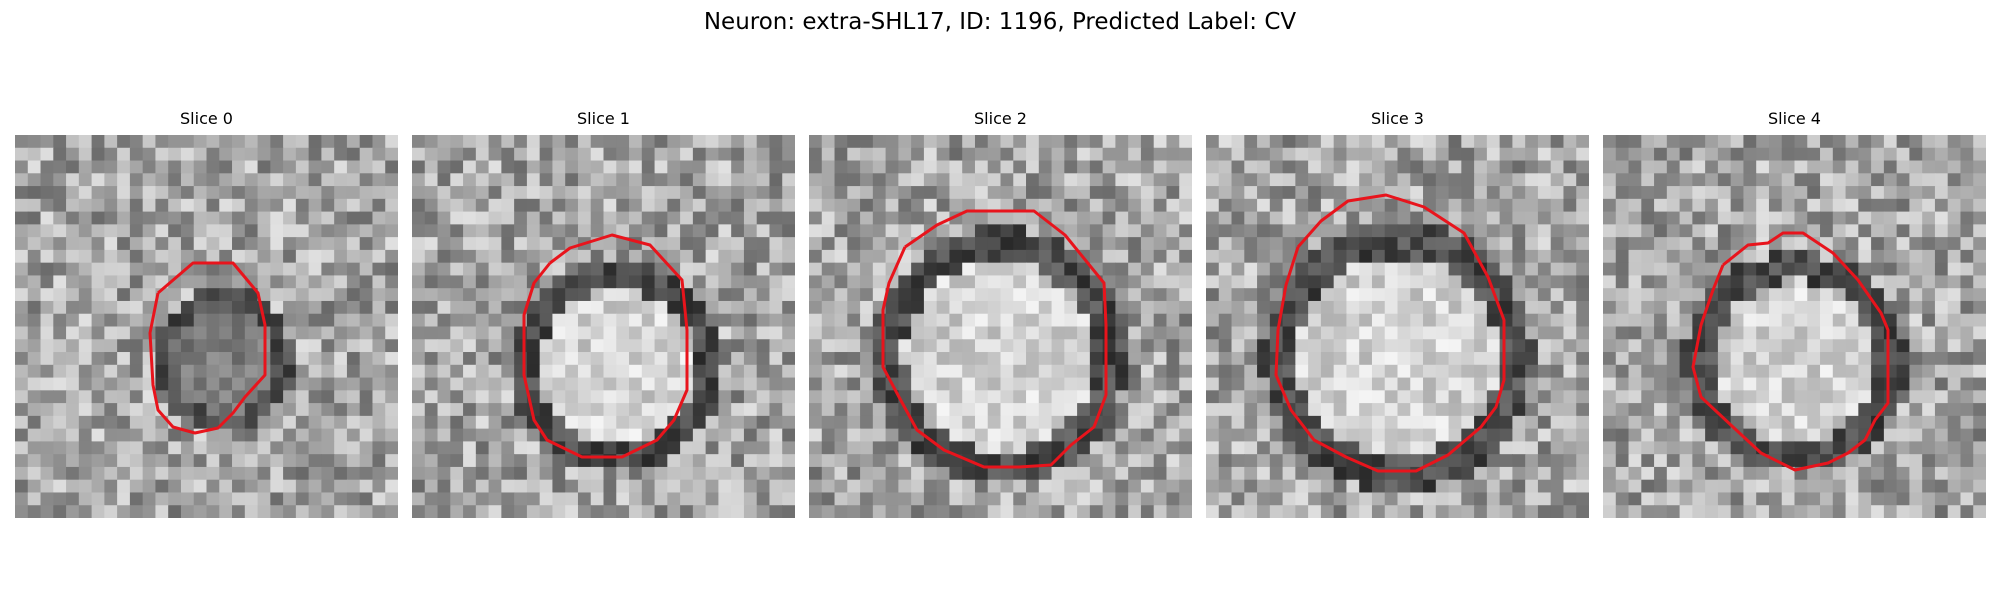 Image resolution: width=2000 pixels, height=600 pixels. I want to click on slice-title: Slice 3, so click(1397, 118).